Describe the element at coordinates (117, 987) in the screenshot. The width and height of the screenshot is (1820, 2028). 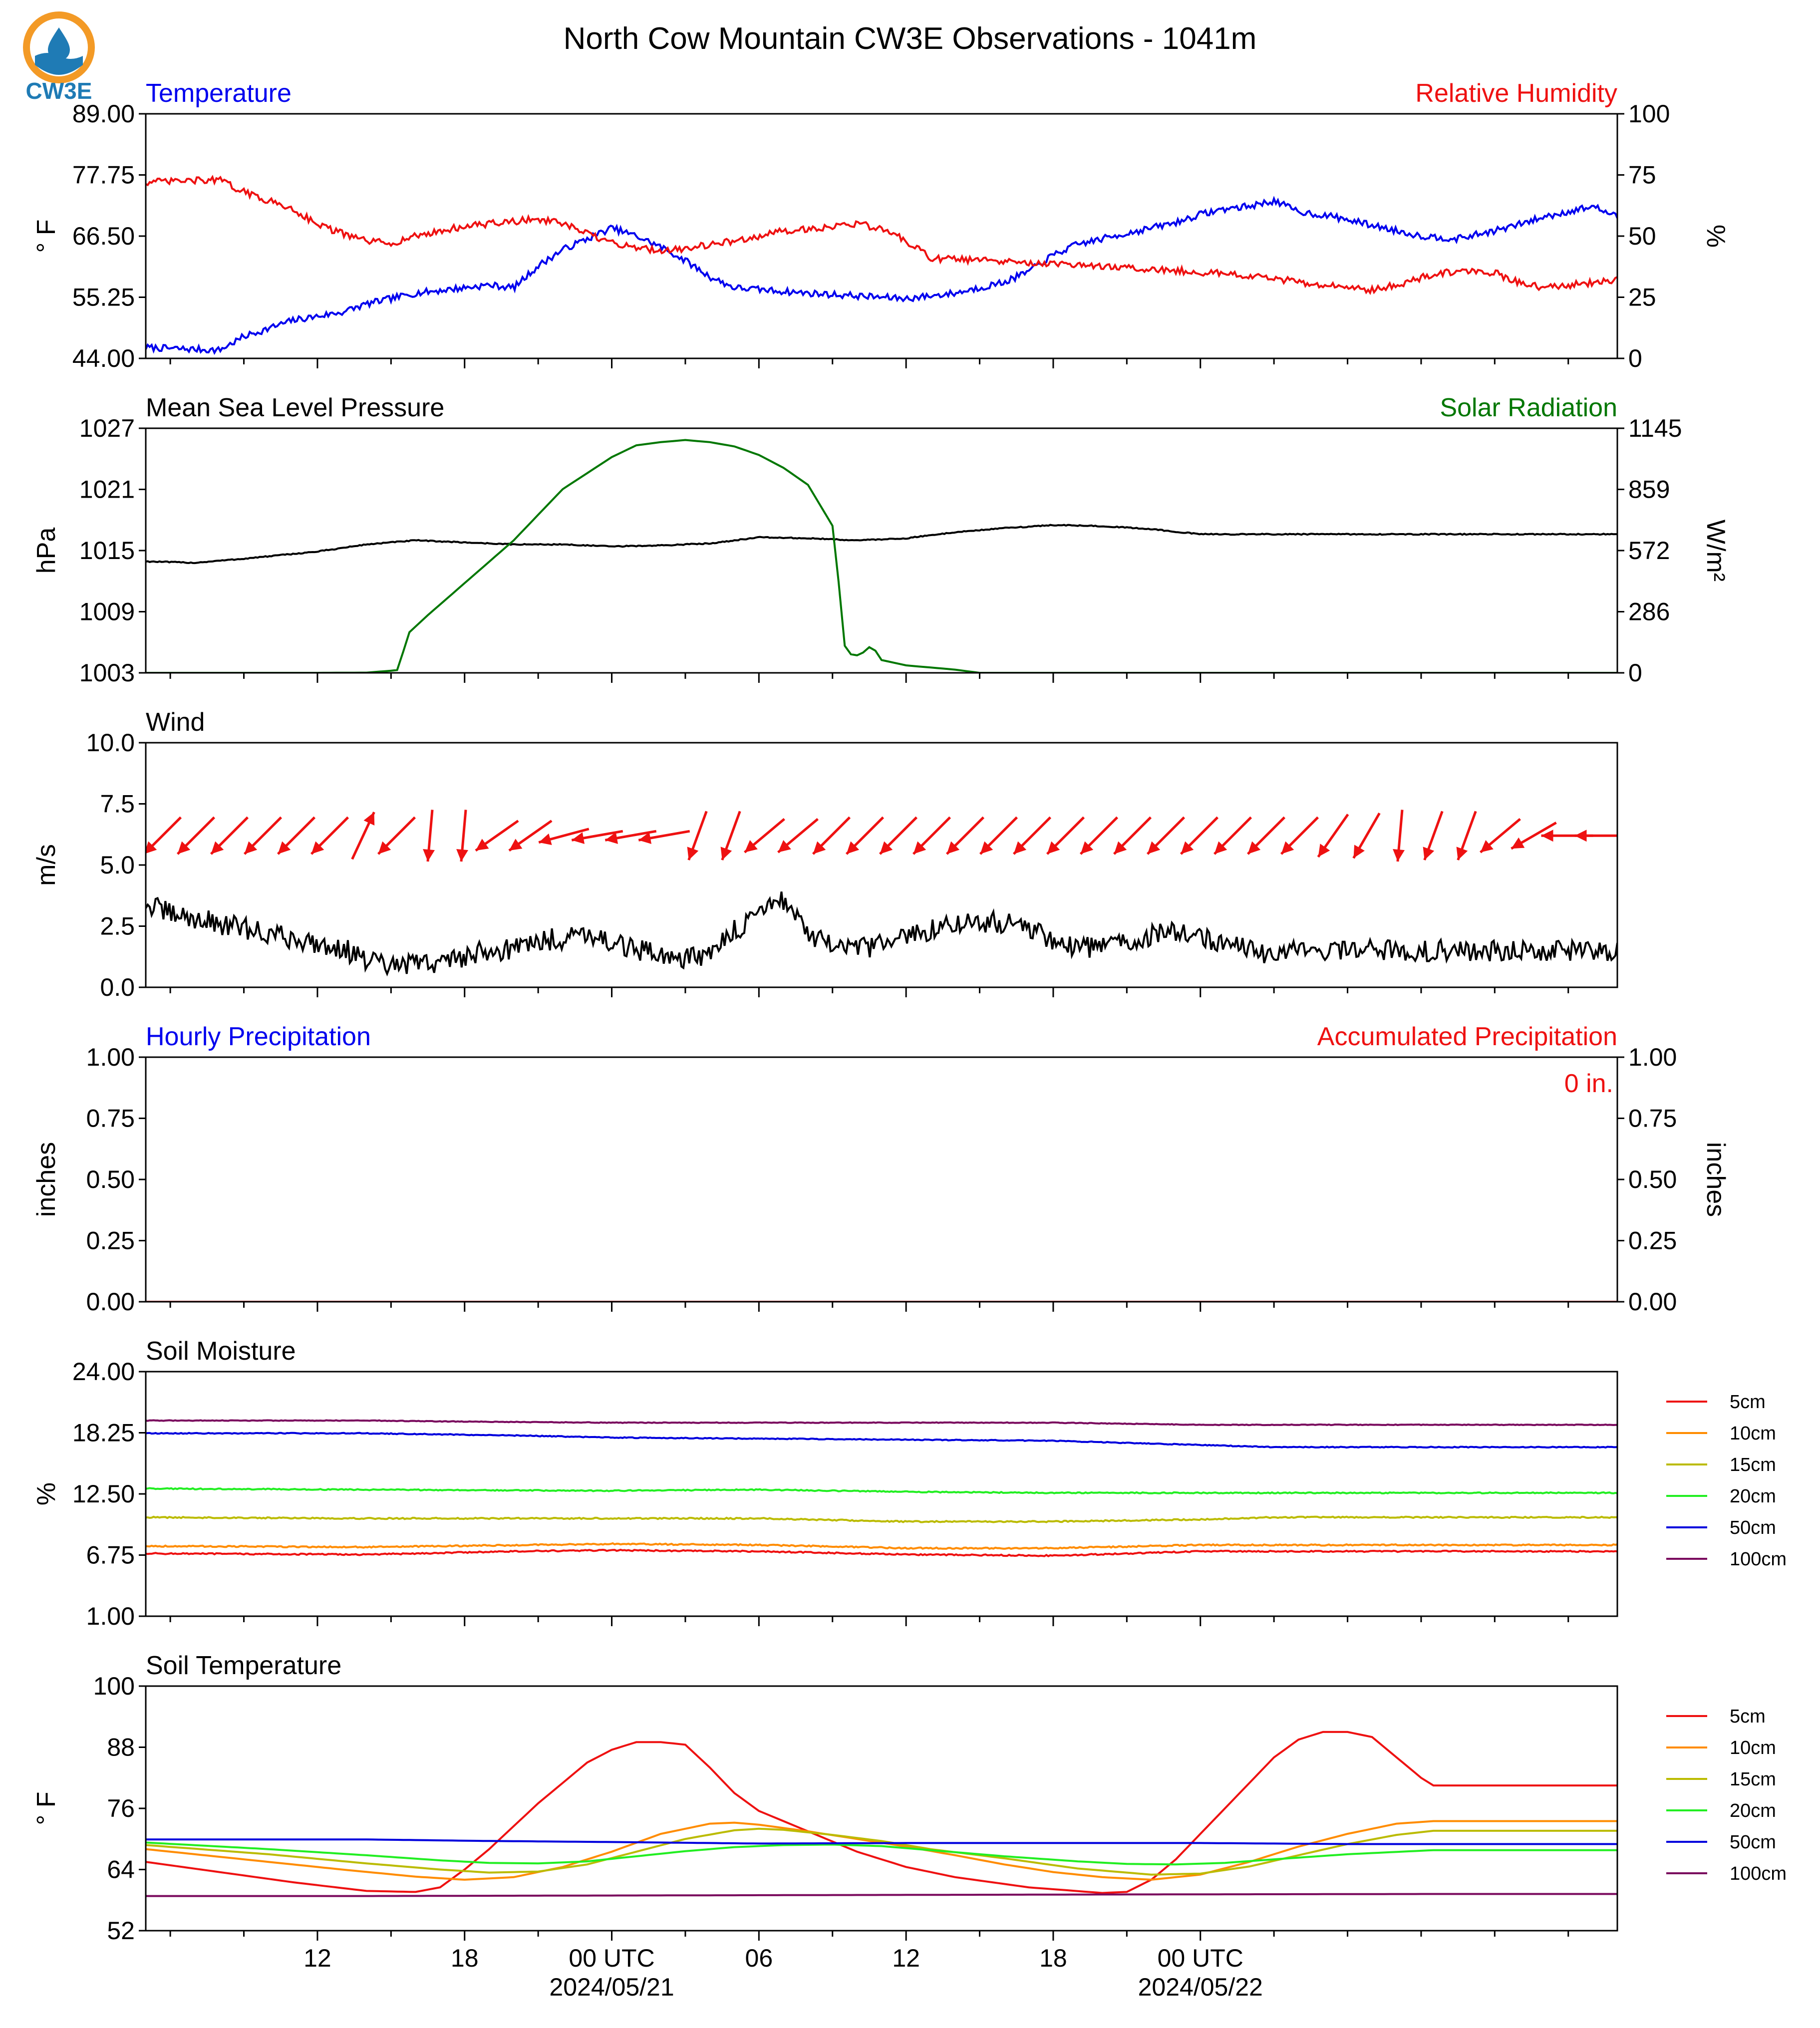
I see `y-tick-label-left: 0.0` at that location.